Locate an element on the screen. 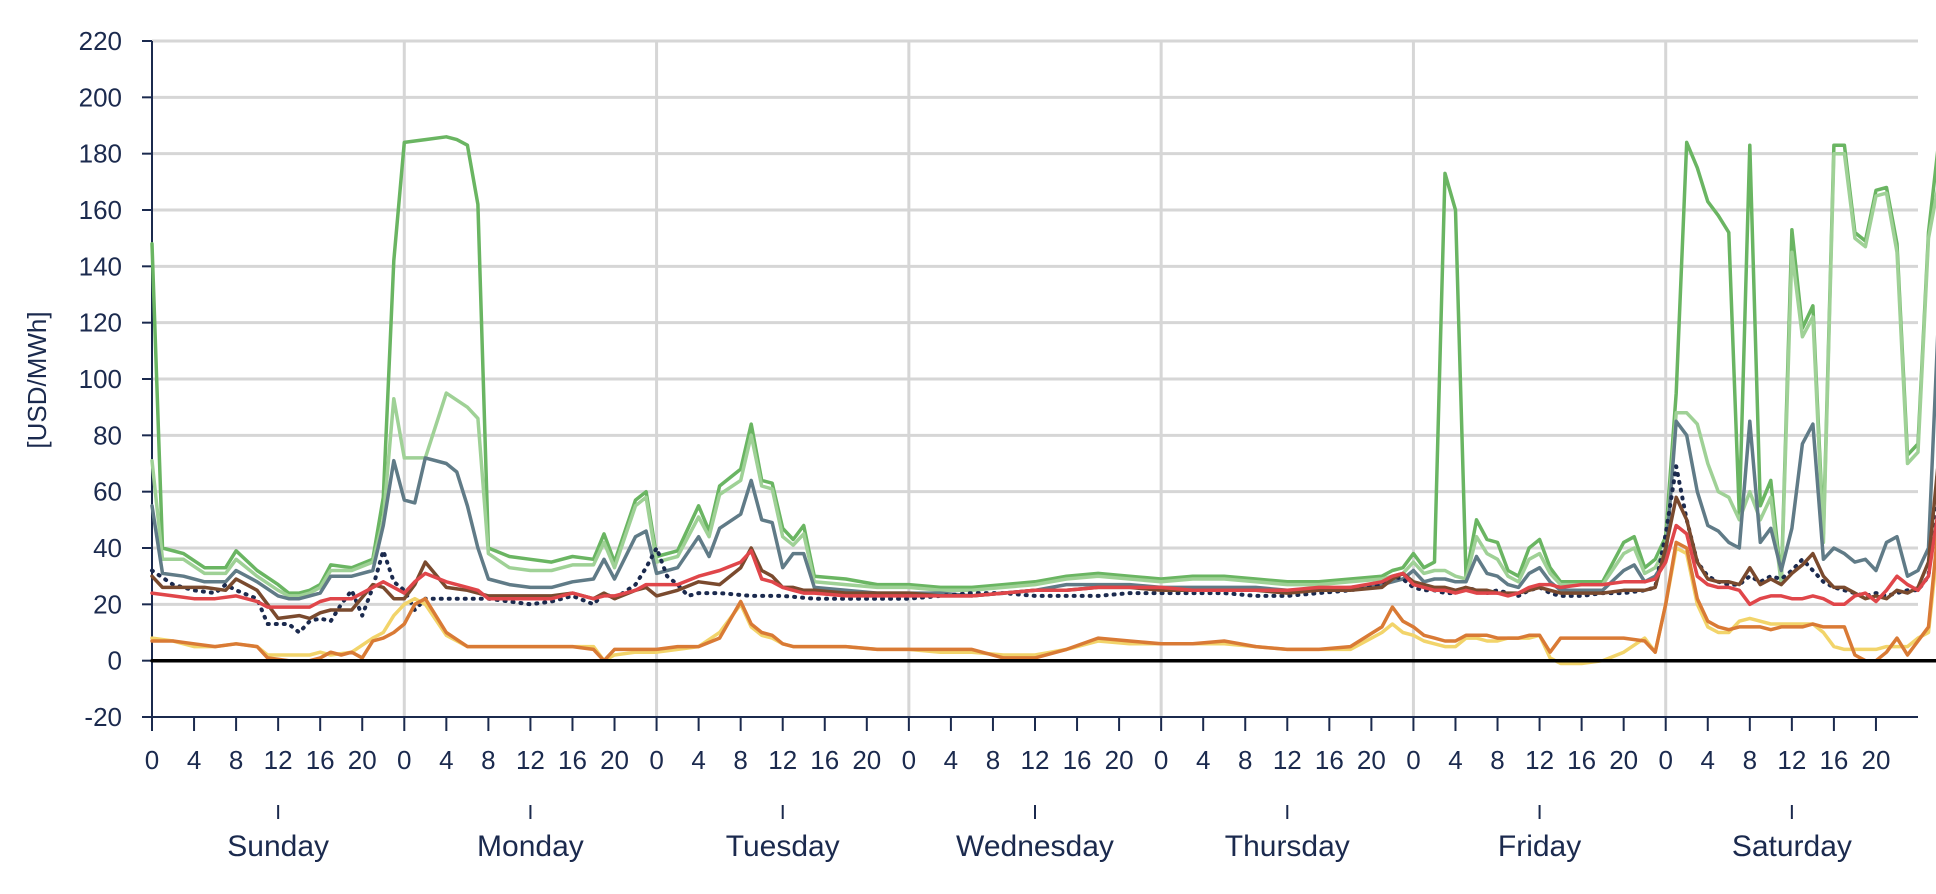 This screenshot has width=1936, height=894. y-tick-label: 20 is located at coordinates (107, 604).